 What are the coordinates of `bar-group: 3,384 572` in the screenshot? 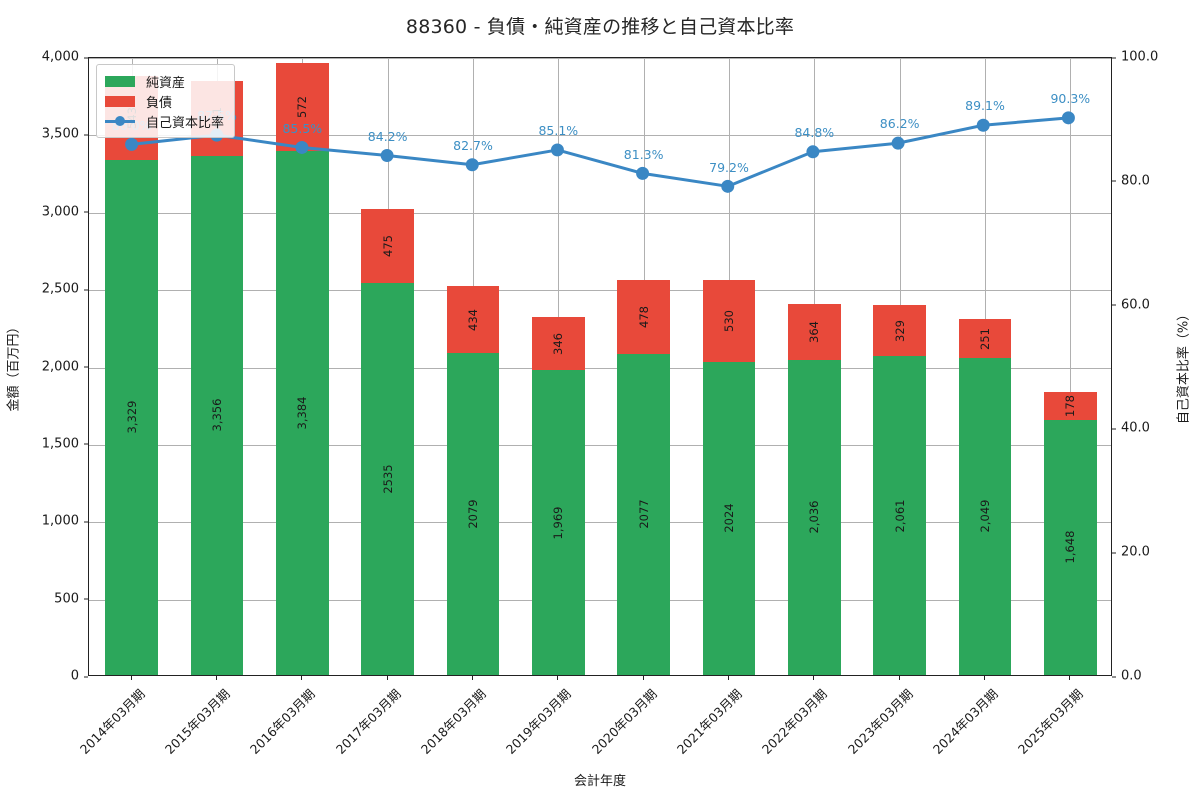 It's located at (302, 365).